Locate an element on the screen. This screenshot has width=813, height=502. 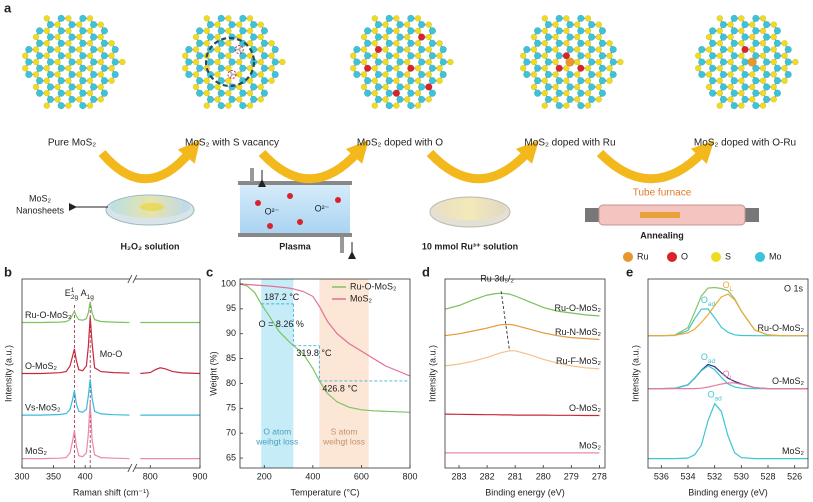
legend-label: S is located at coordinates (728, 256).